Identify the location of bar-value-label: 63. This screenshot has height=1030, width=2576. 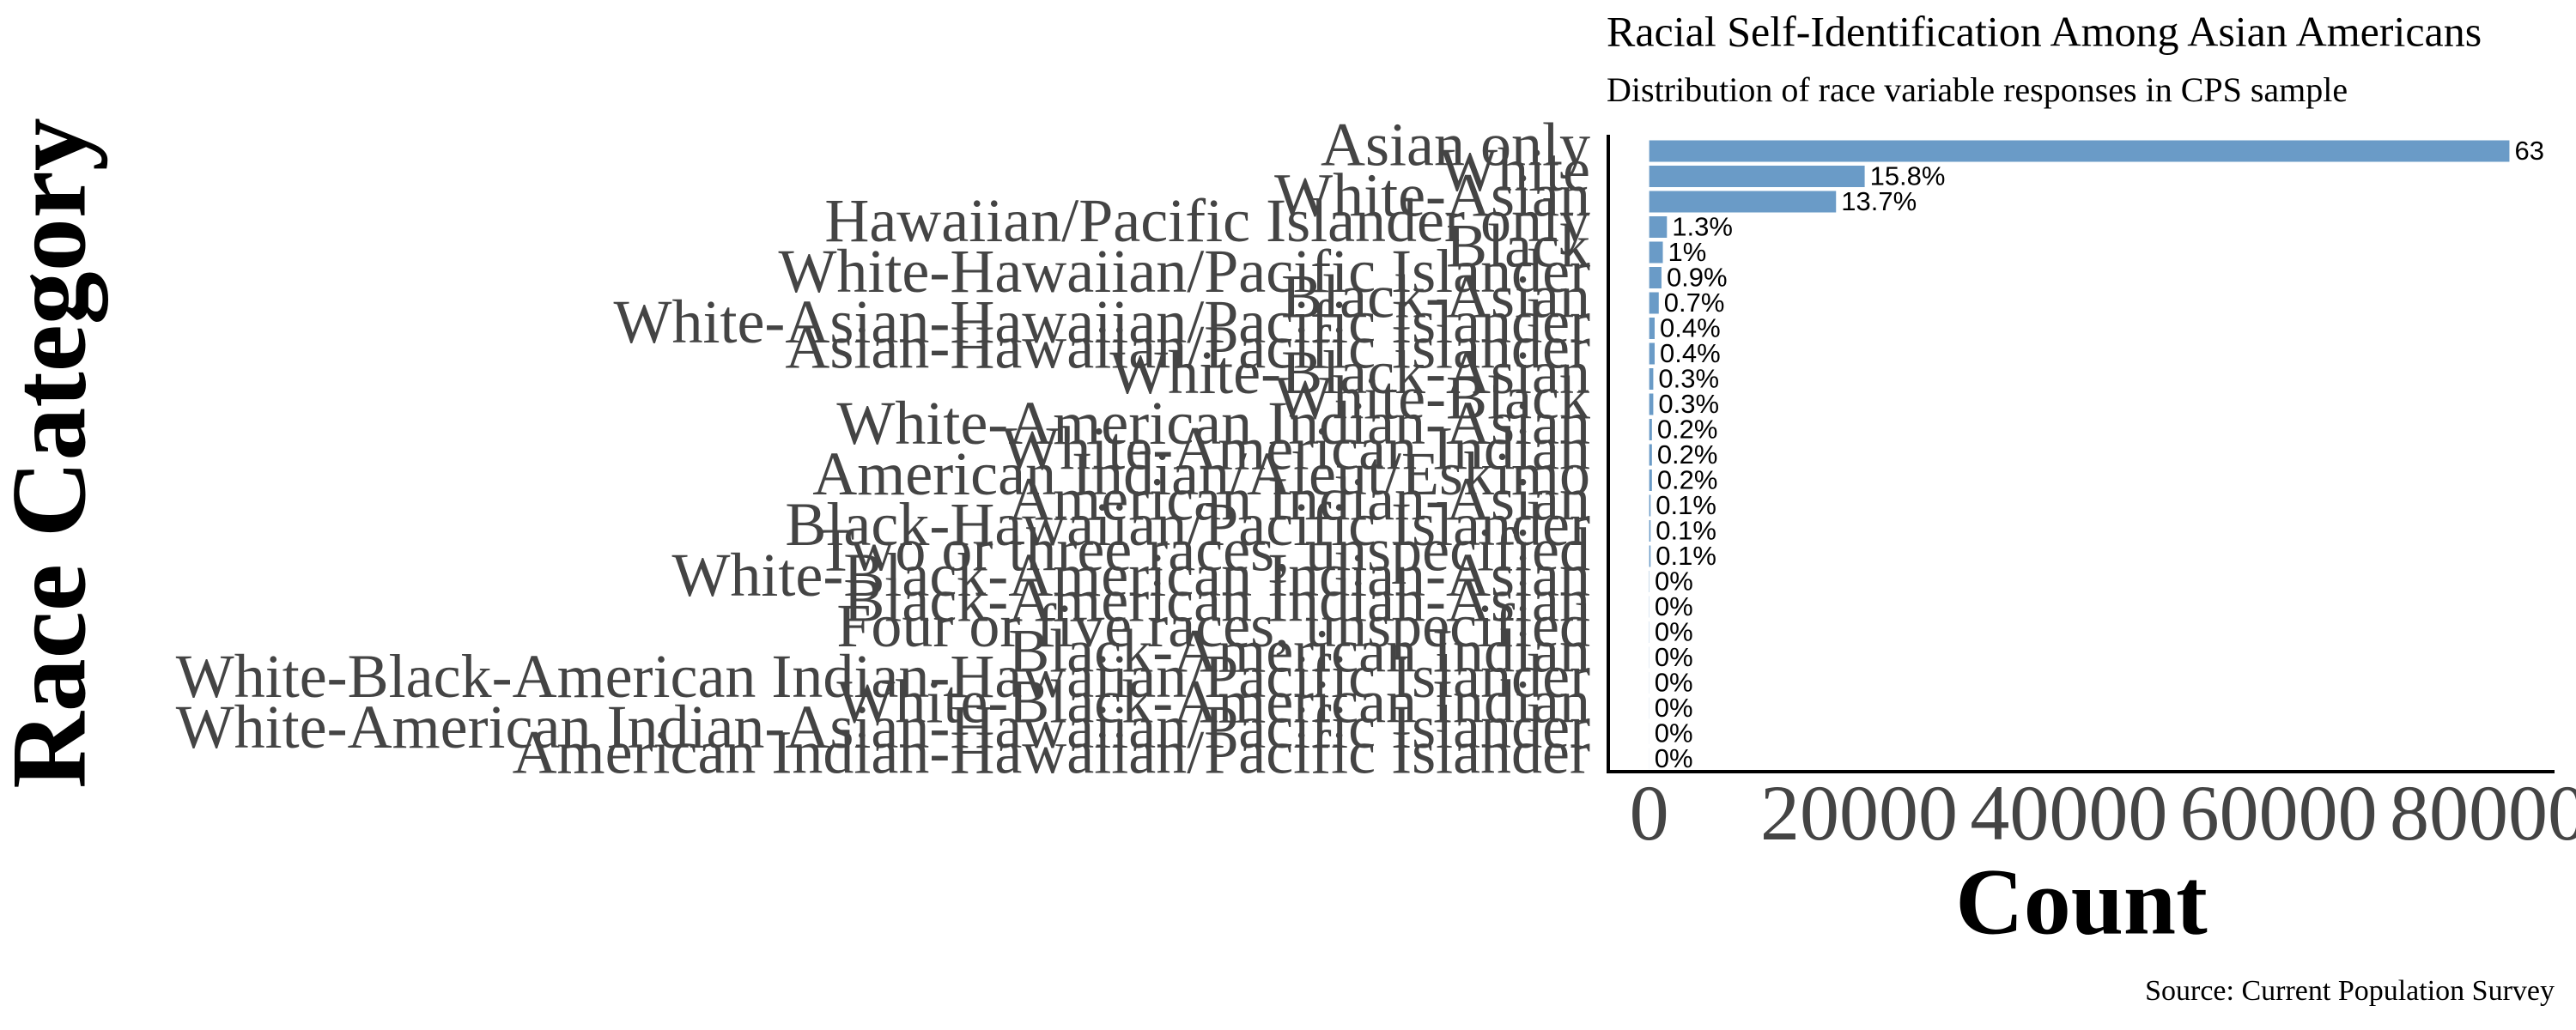
(2529, 151).